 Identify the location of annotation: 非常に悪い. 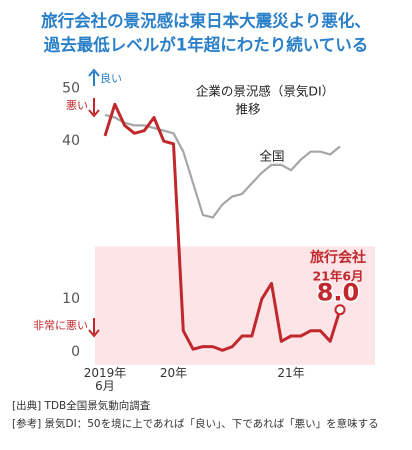
(60, 325).